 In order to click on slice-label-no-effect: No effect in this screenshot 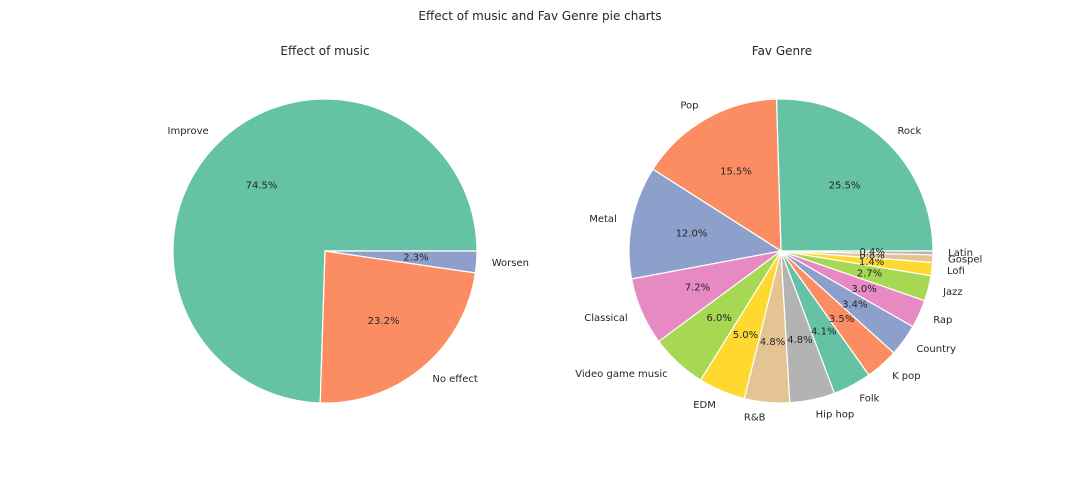, I will do `click(454, 379)`.